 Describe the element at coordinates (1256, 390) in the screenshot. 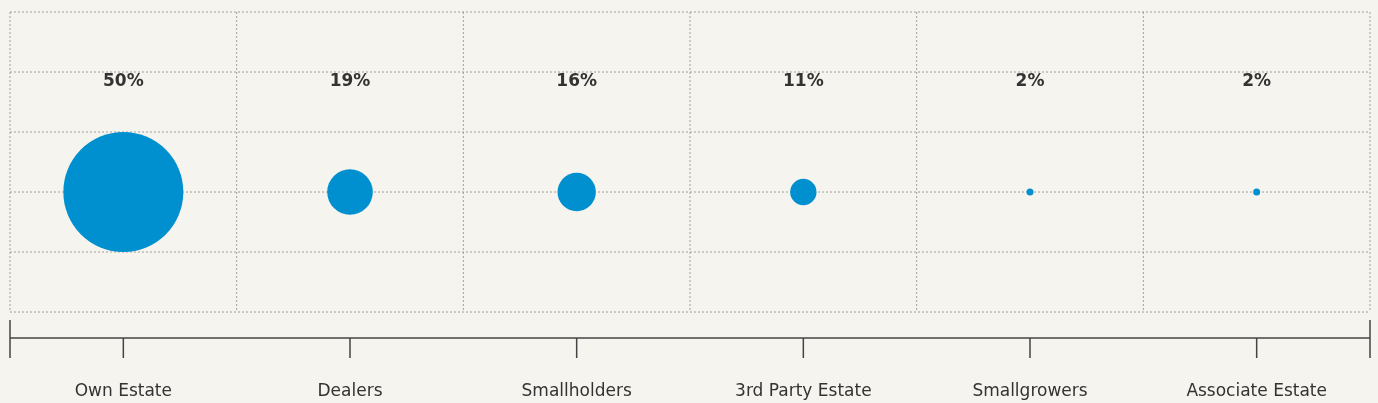

I see `category-label: Associate Estate` at that location.